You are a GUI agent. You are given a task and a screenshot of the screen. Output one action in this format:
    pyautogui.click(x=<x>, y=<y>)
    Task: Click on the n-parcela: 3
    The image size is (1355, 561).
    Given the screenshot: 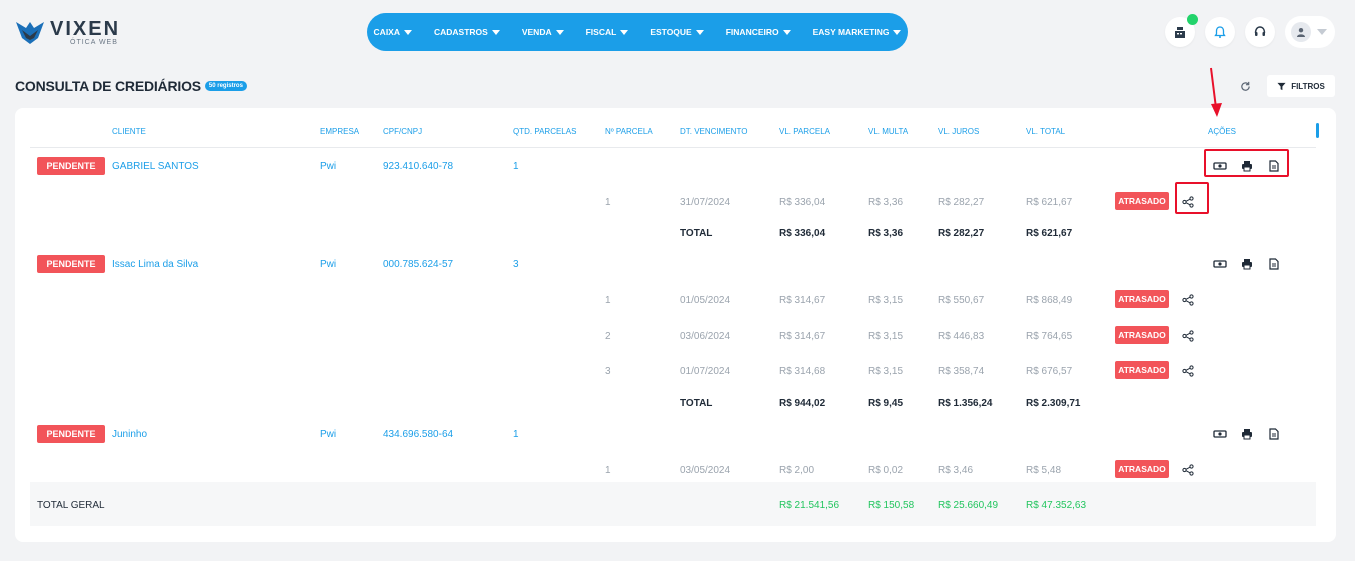 What is the action you would take?
    pyautogui.click(x=608, y=371)
    